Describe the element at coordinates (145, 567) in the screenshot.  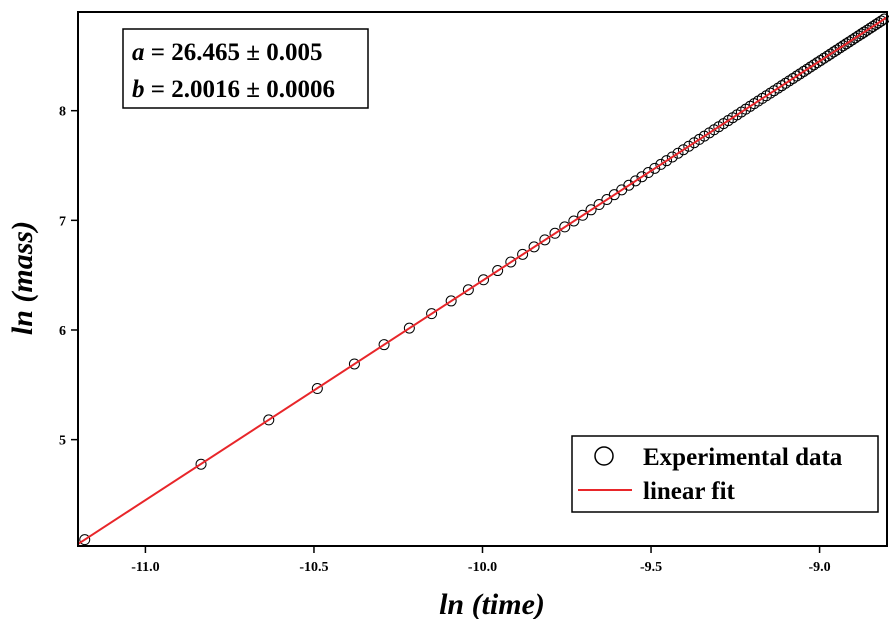
I see `x-tick-label: -11.0` at that location.